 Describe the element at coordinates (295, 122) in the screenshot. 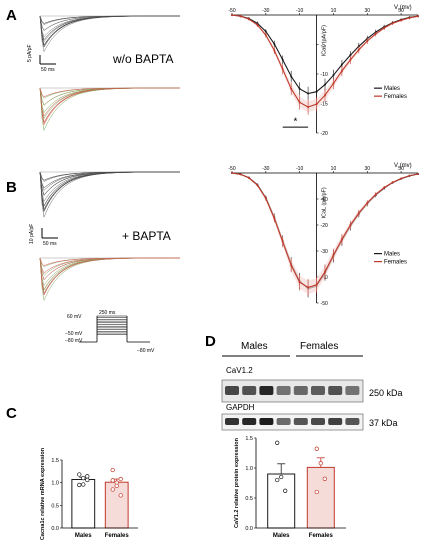

I see `significance-star: *` at that location.